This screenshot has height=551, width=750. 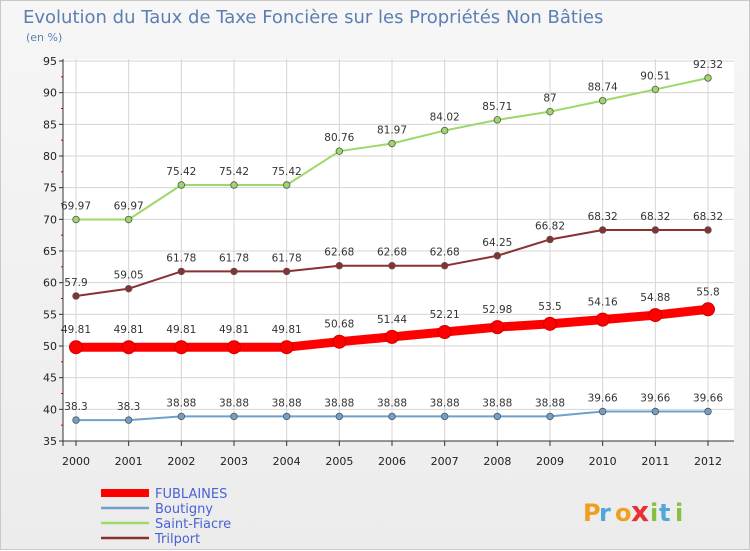 I want to click on y-tick-label: 95, so click(x=50, y=61).